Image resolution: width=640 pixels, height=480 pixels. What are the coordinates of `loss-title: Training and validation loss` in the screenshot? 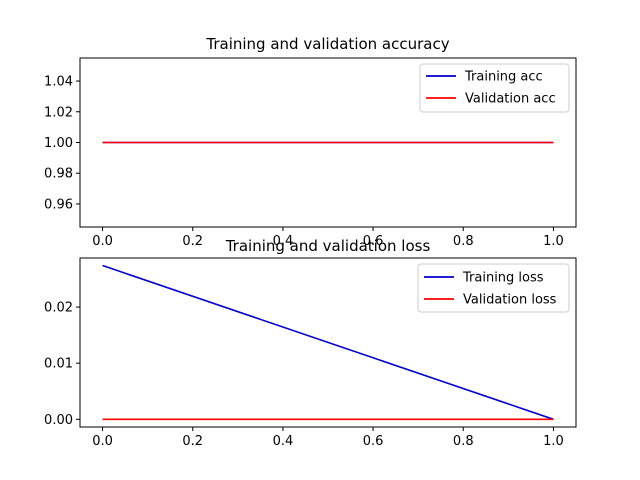 It's located at (328, 246).